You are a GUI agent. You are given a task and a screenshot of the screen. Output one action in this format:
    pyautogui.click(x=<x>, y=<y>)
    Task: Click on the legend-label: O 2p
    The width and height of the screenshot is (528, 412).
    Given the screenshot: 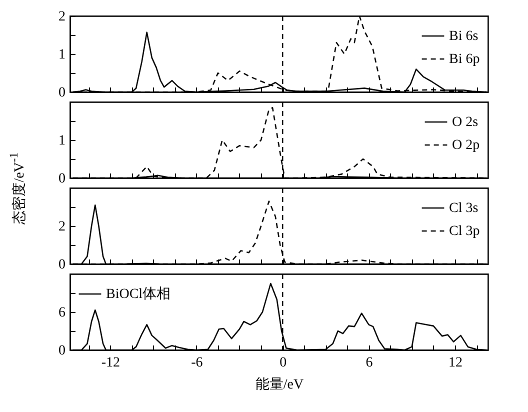 What is the action you would take?
    pyautogui.click(x=466, y=145)
    